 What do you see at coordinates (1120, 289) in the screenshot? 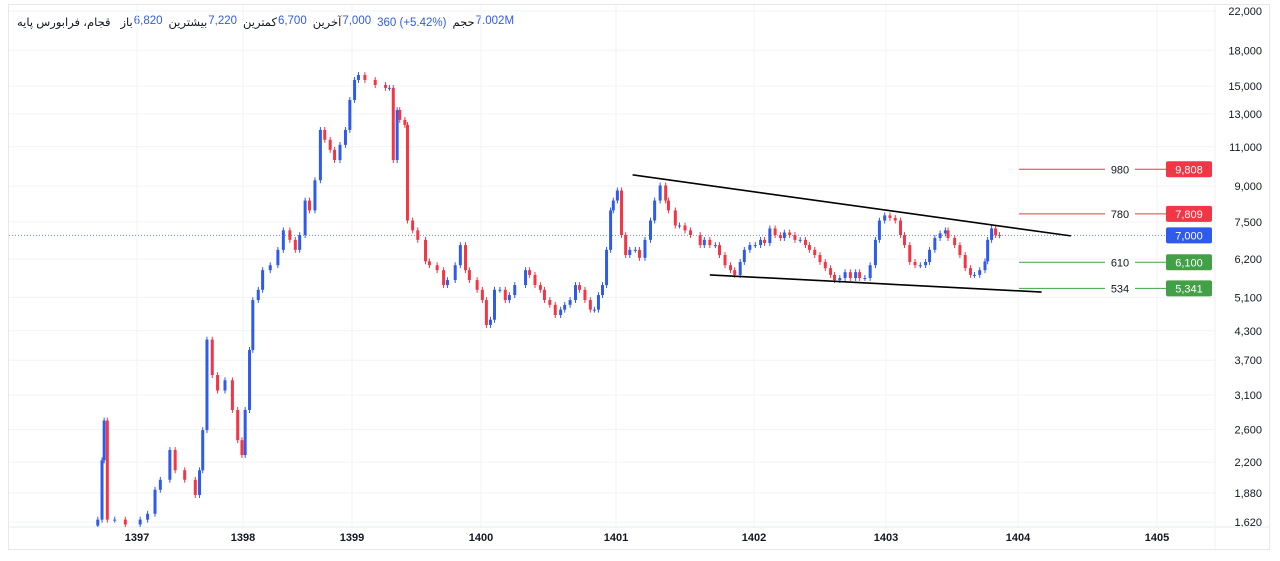
I see `level-label: 534` at bounding box center [1120, 289].